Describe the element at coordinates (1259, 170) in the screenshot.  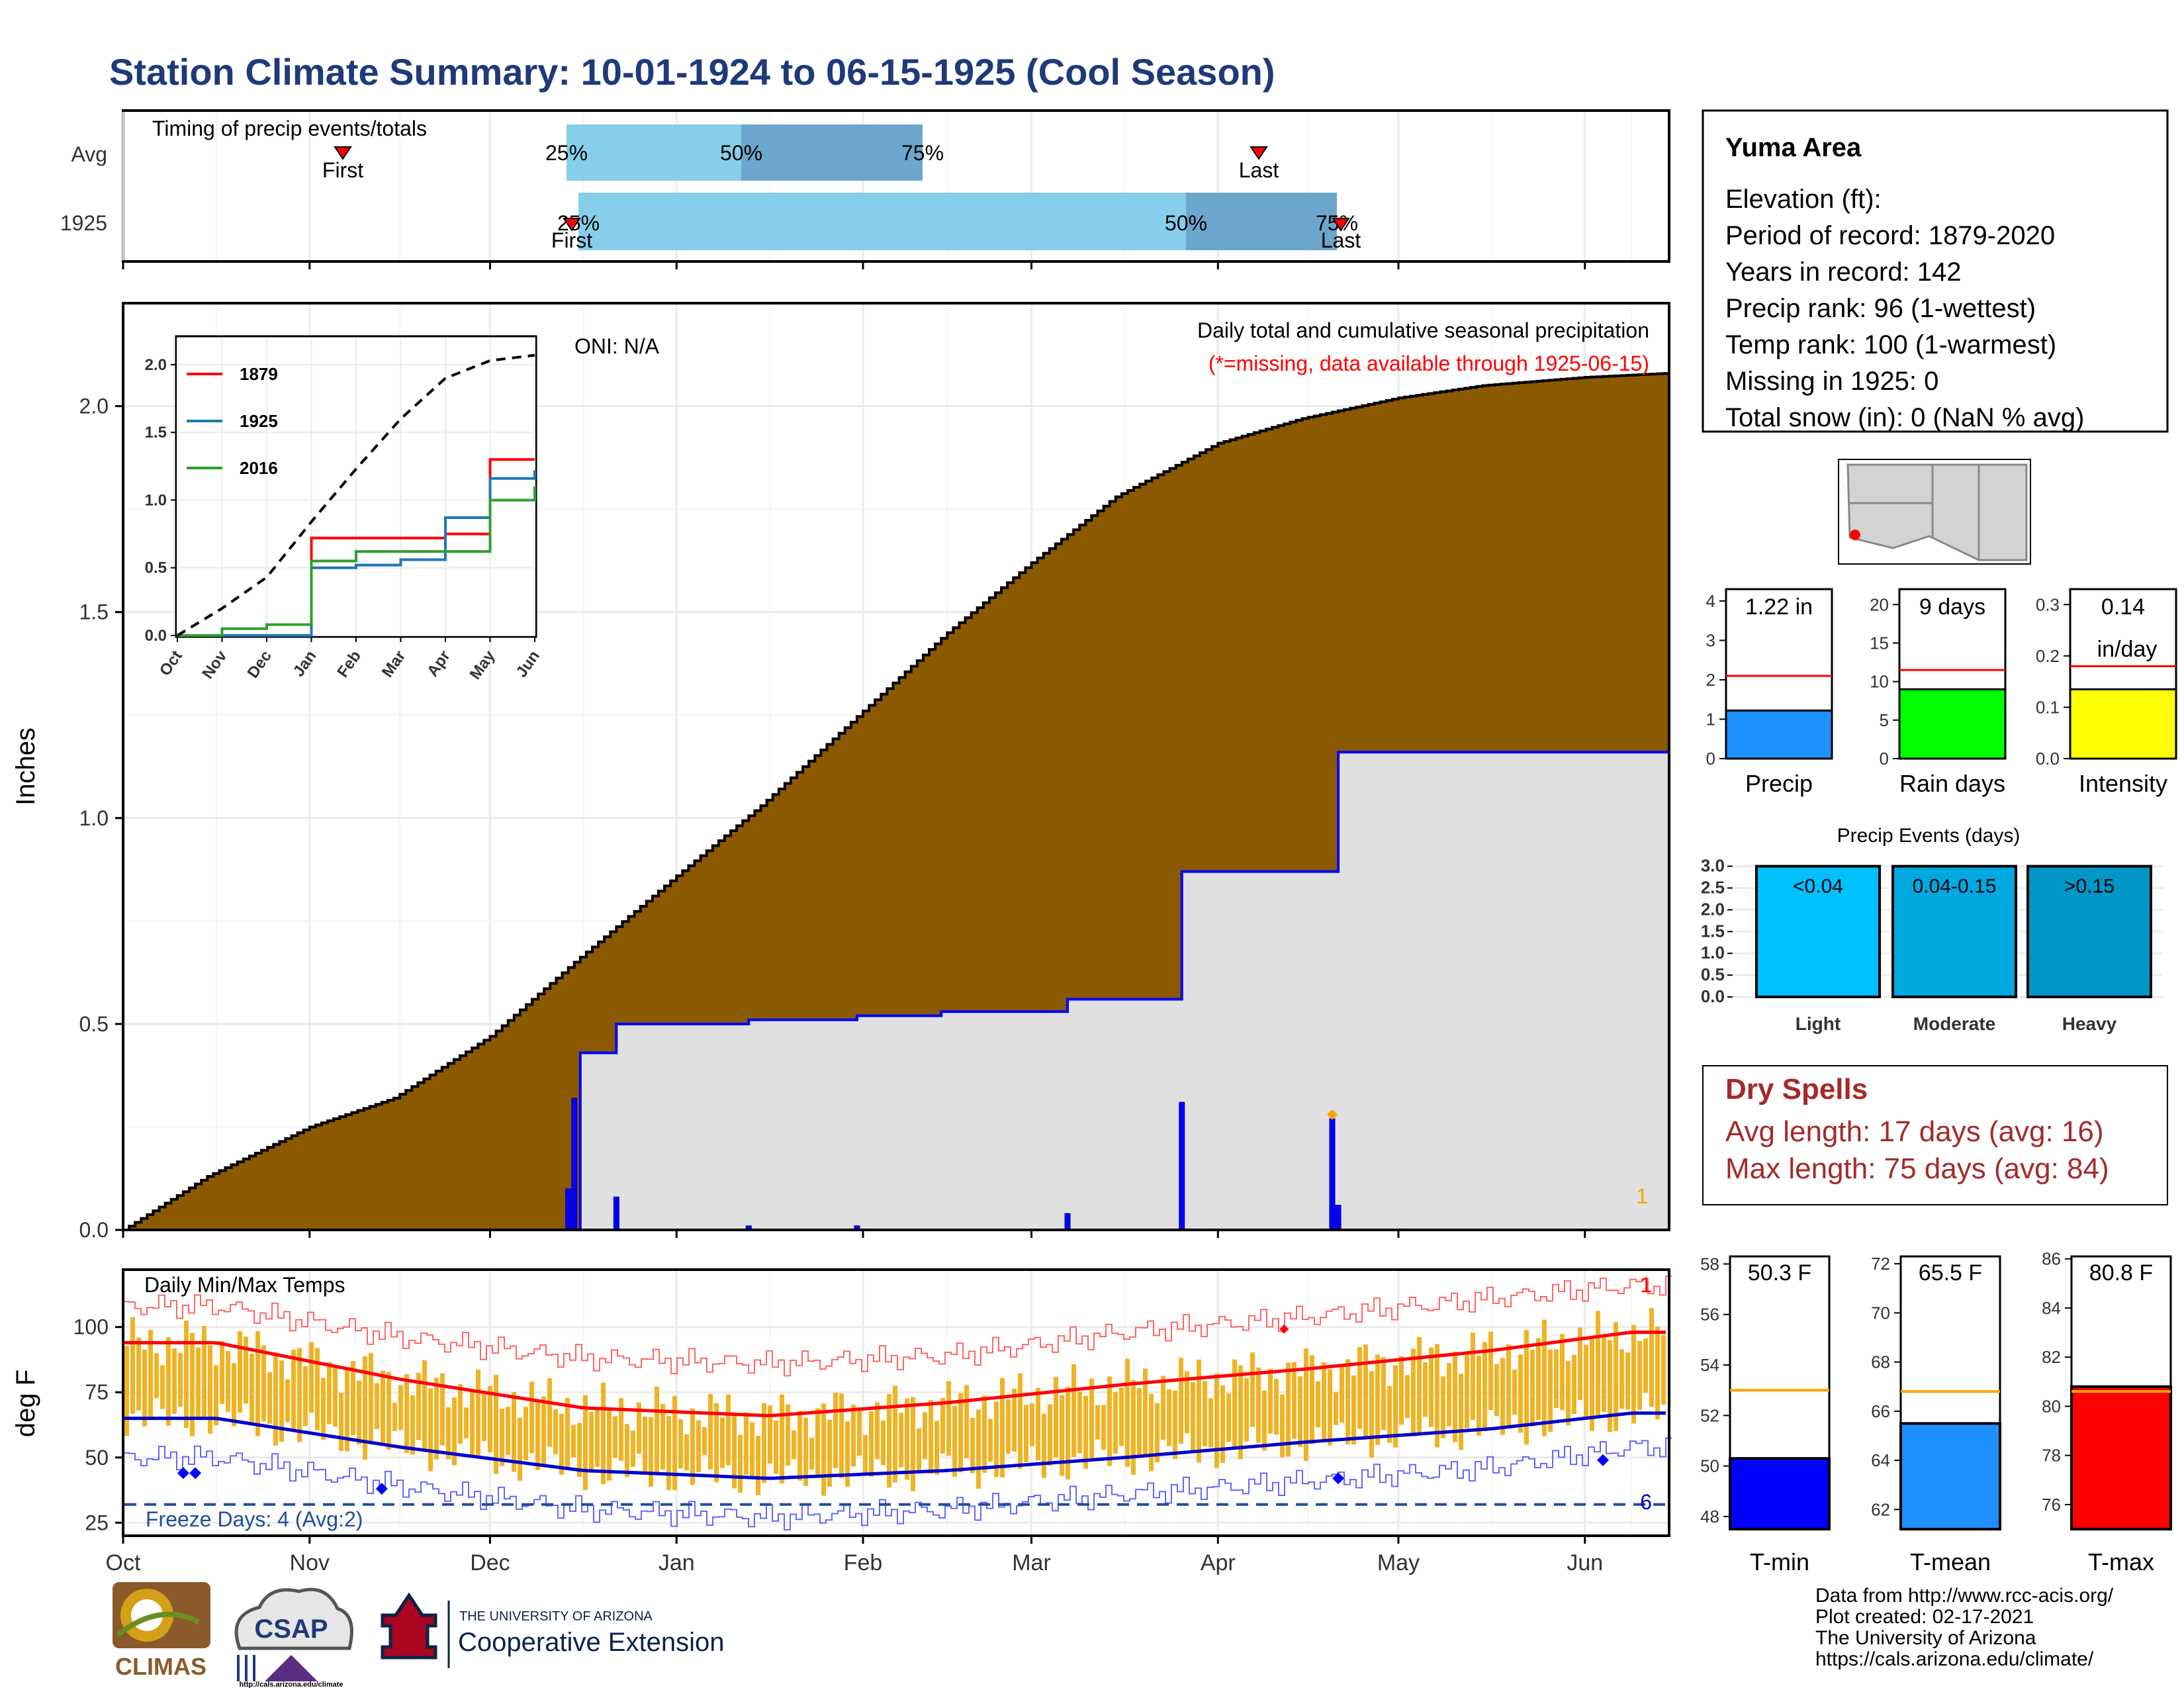
I see `timing-avg-last-label: Last` at that location.